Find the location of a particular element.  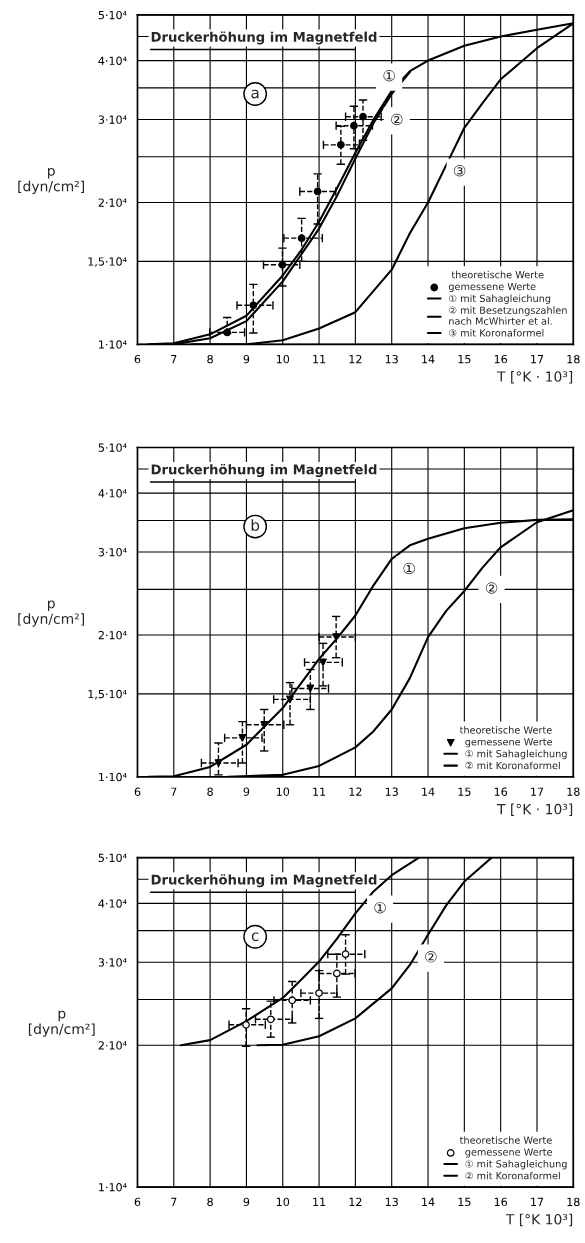

legend-label: ③ mit Koronaformel is located at coordinates (496, 333).